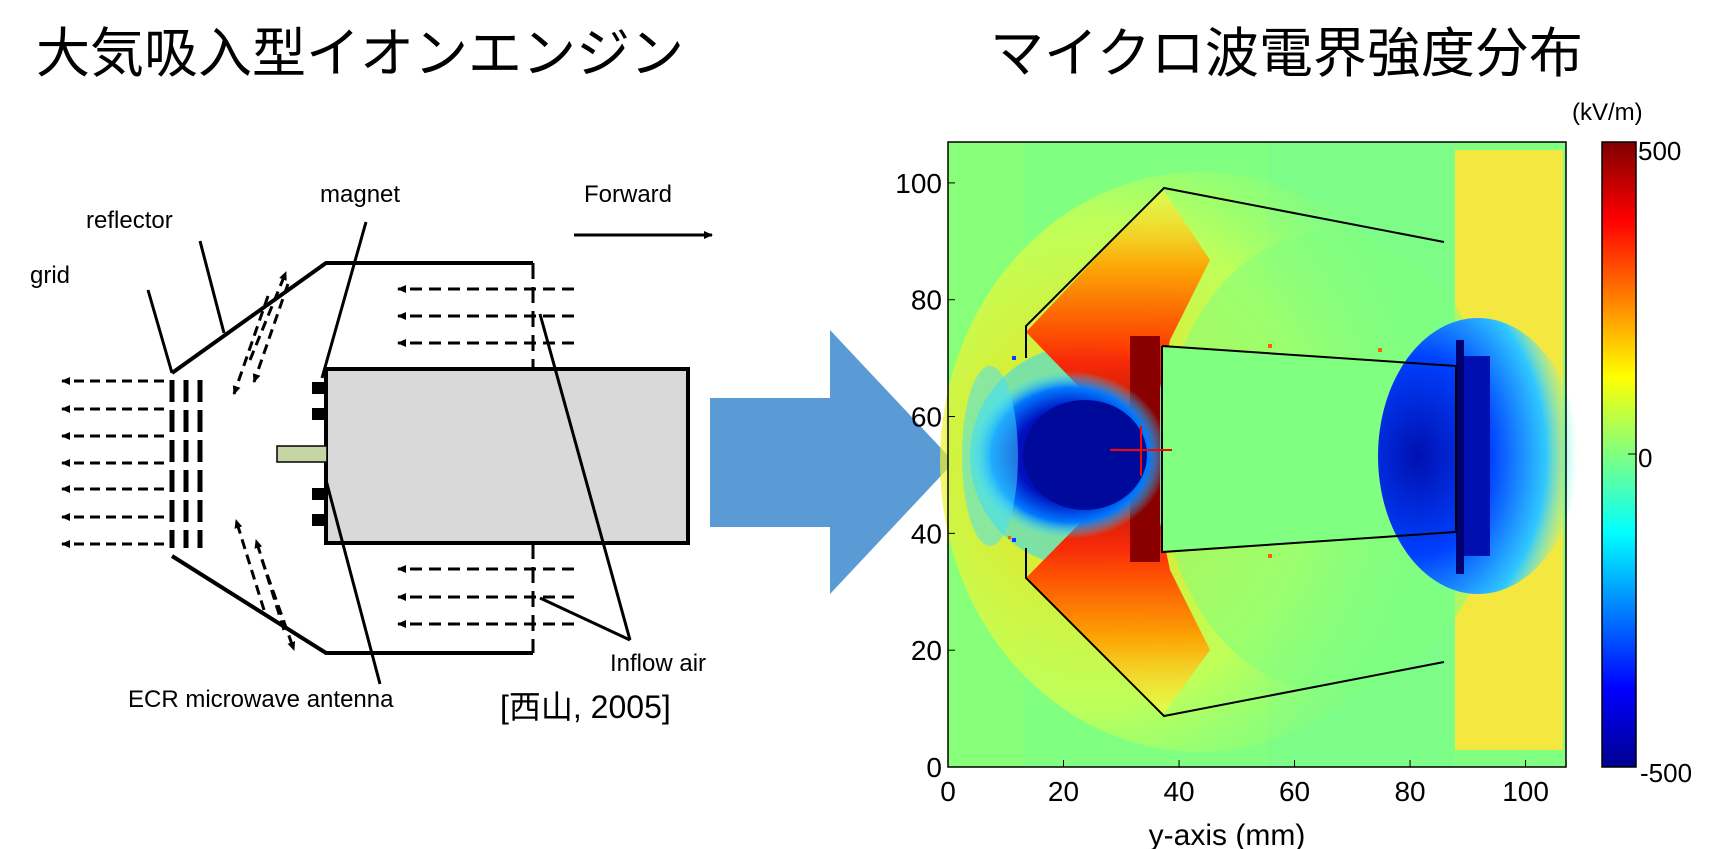 This screenshot has width=1714, height=849. I want to click on x-tick-label: 40, so click(1178, 791).